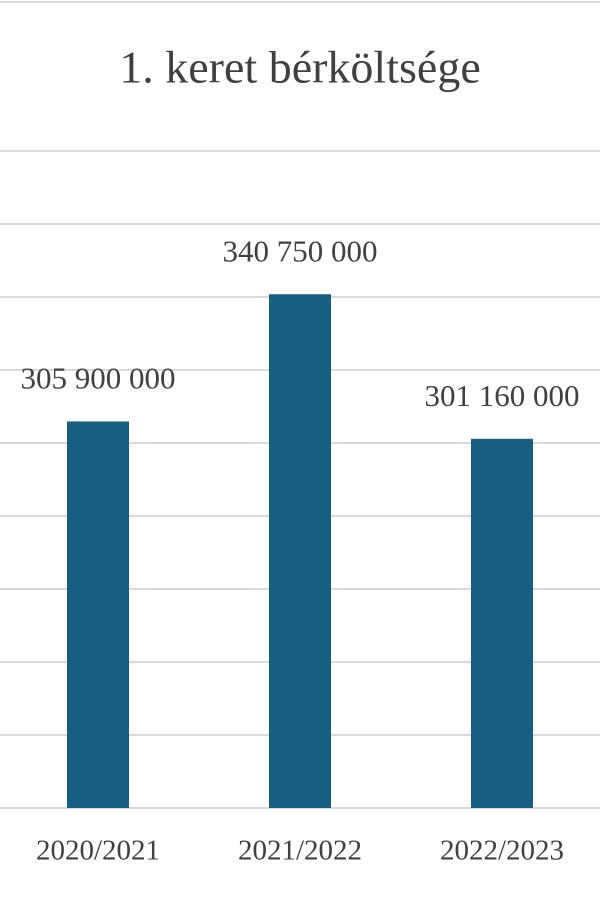 The image size is (600, 900). I want to click on x-tick-label: 2022/2023, so click(502, 851).